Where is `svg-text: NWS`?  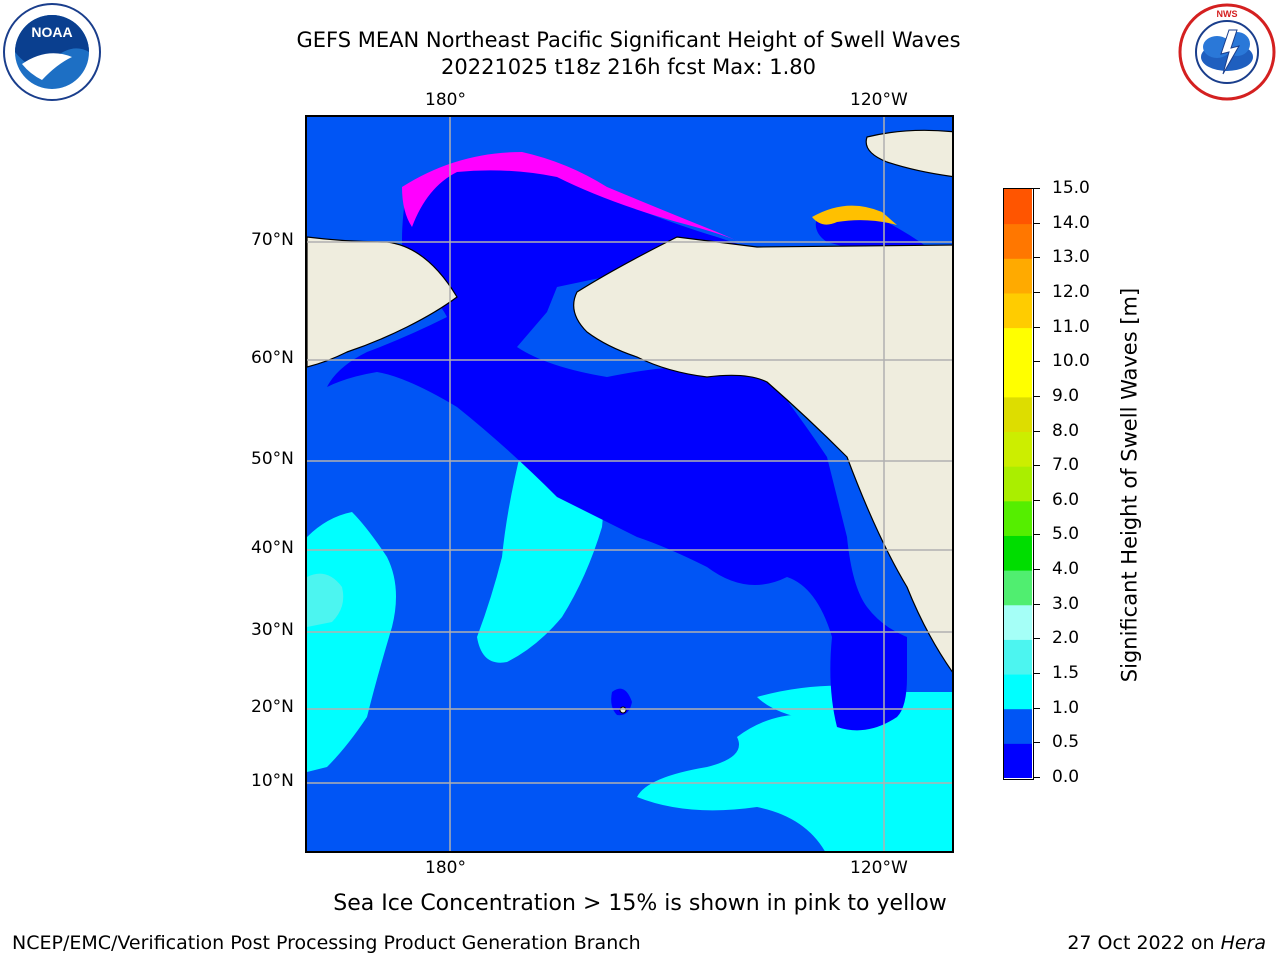
svg-text: NWS is located at coordinates (1227, 14).